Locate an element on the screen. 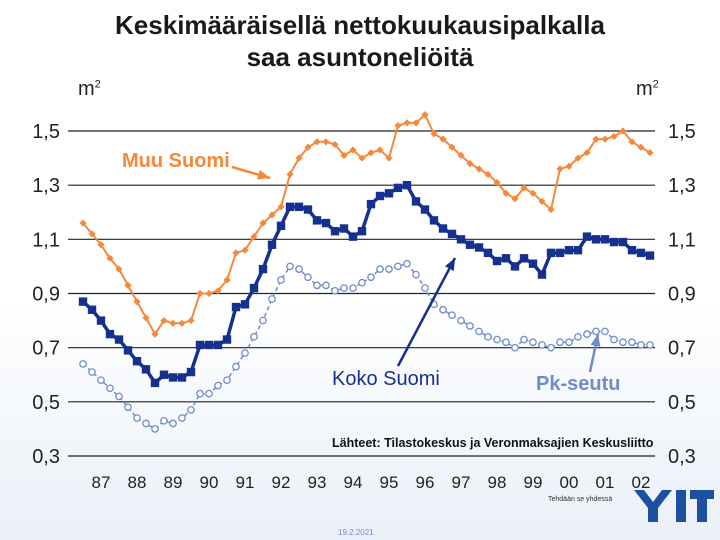 This screenshot has height=540, width=720. slide-date: 19.2.2021 is located at coordinates (356, 532).